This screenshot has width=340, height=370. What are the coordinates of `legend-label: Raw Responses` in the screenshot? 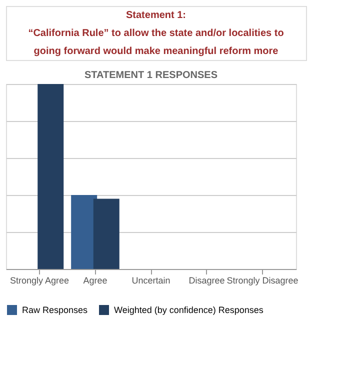 It's located at (55, 310).